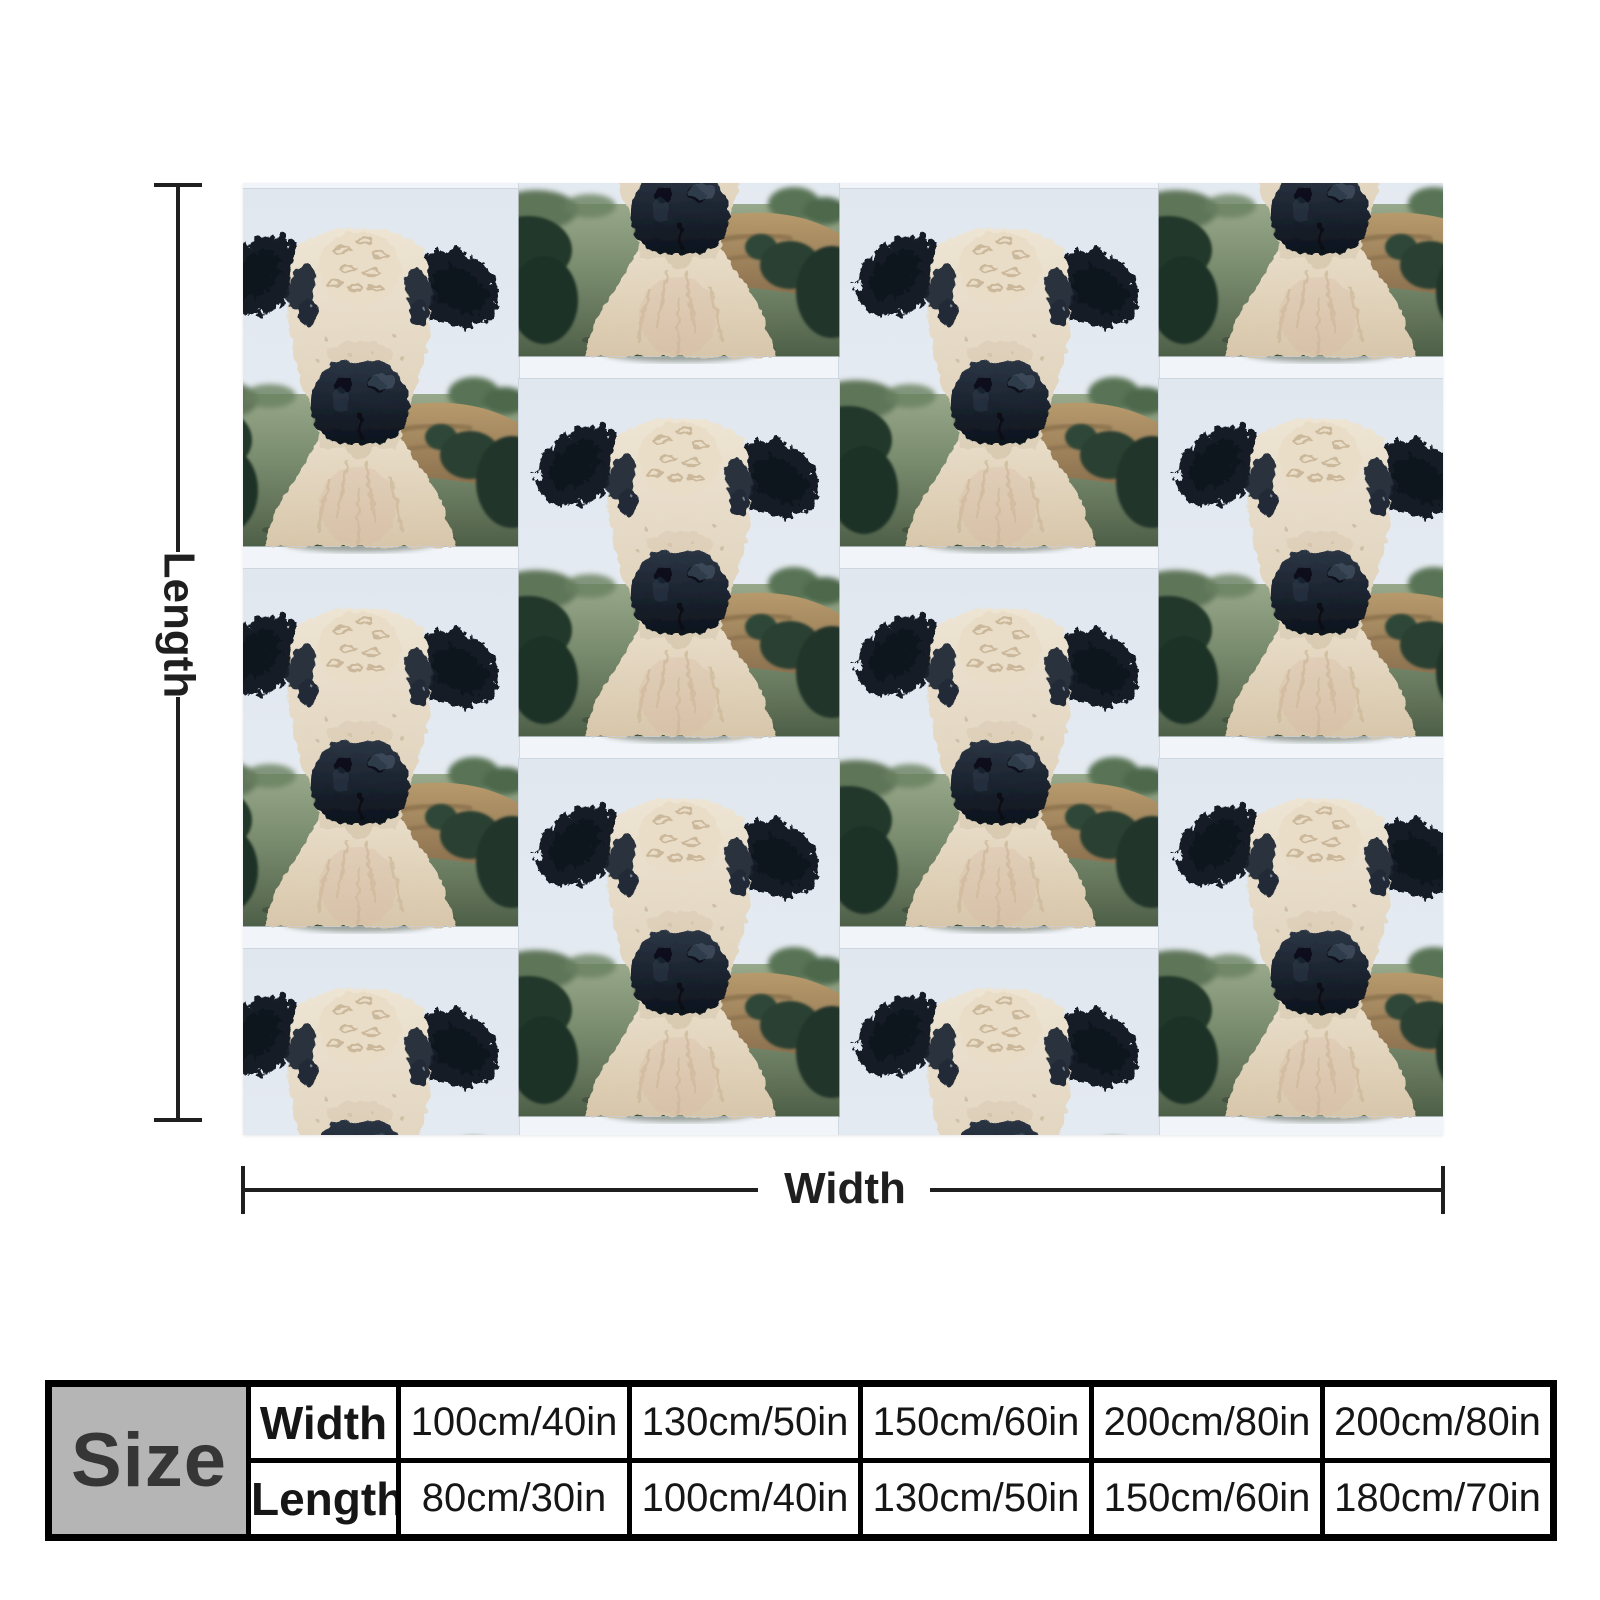 The height and width of the screenshot is (1600, 1600). Describe the element at coordinates (1186, 1190) in the screenshot. I see `width-line-right` at that location.